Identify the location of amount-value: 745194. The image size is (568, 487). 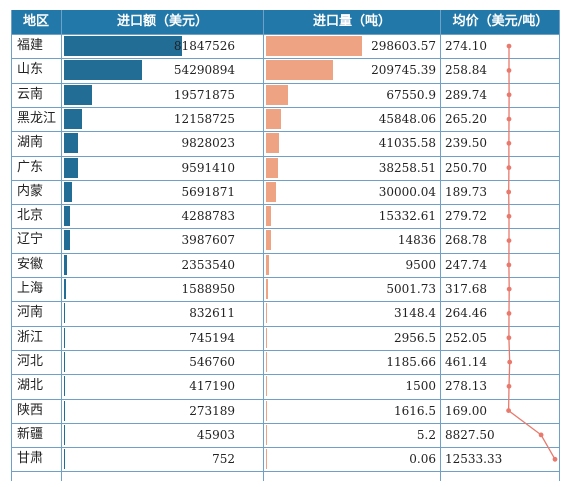
(212, 337).